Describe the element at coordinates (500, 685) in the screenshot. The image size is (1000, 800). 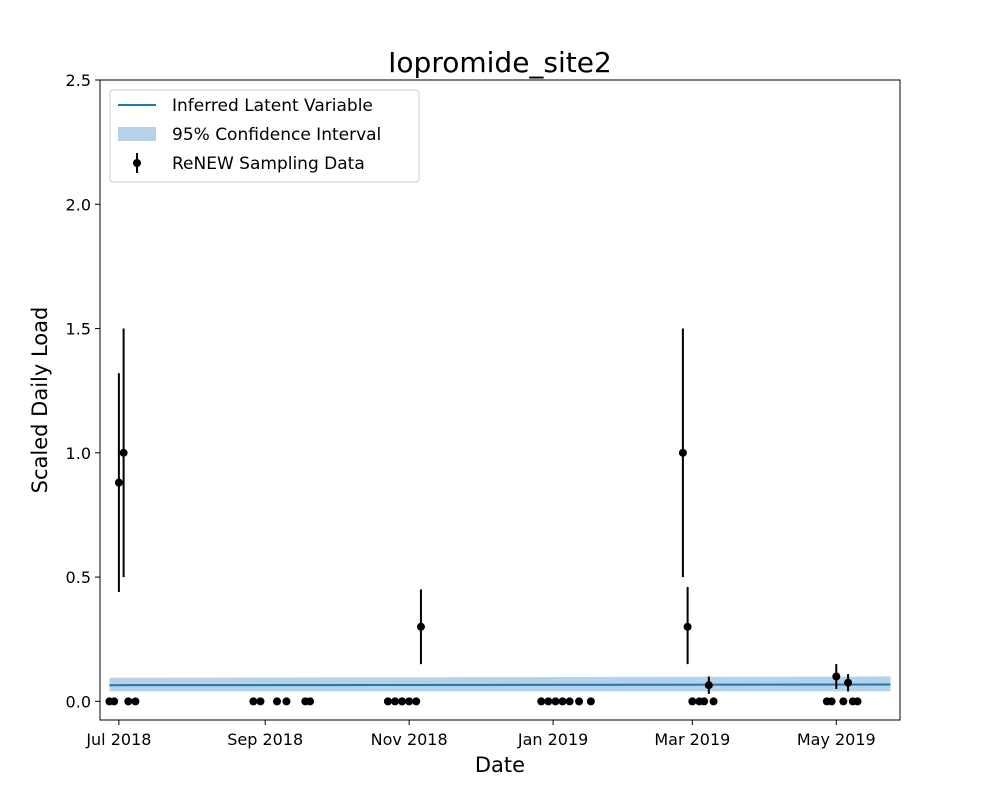
I see `latent-variable-line` at that location.